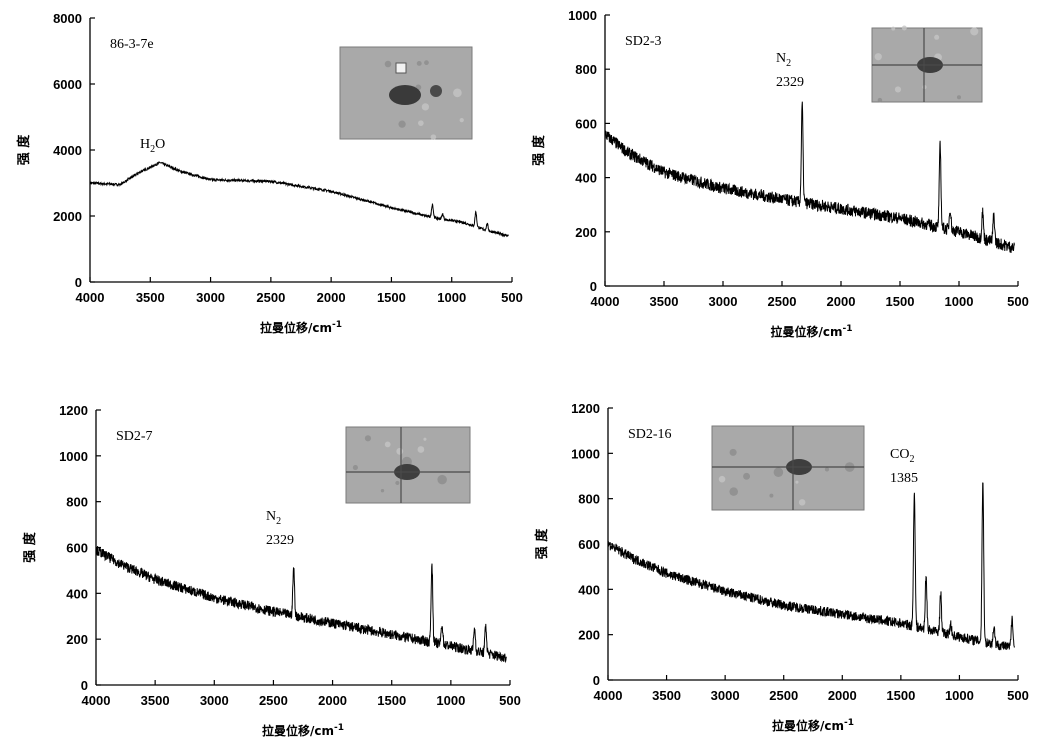 Image resolution: width=1039 pixels, height=747 pixels. I want to click on sample-label: SD2-3, so click(643, 41).